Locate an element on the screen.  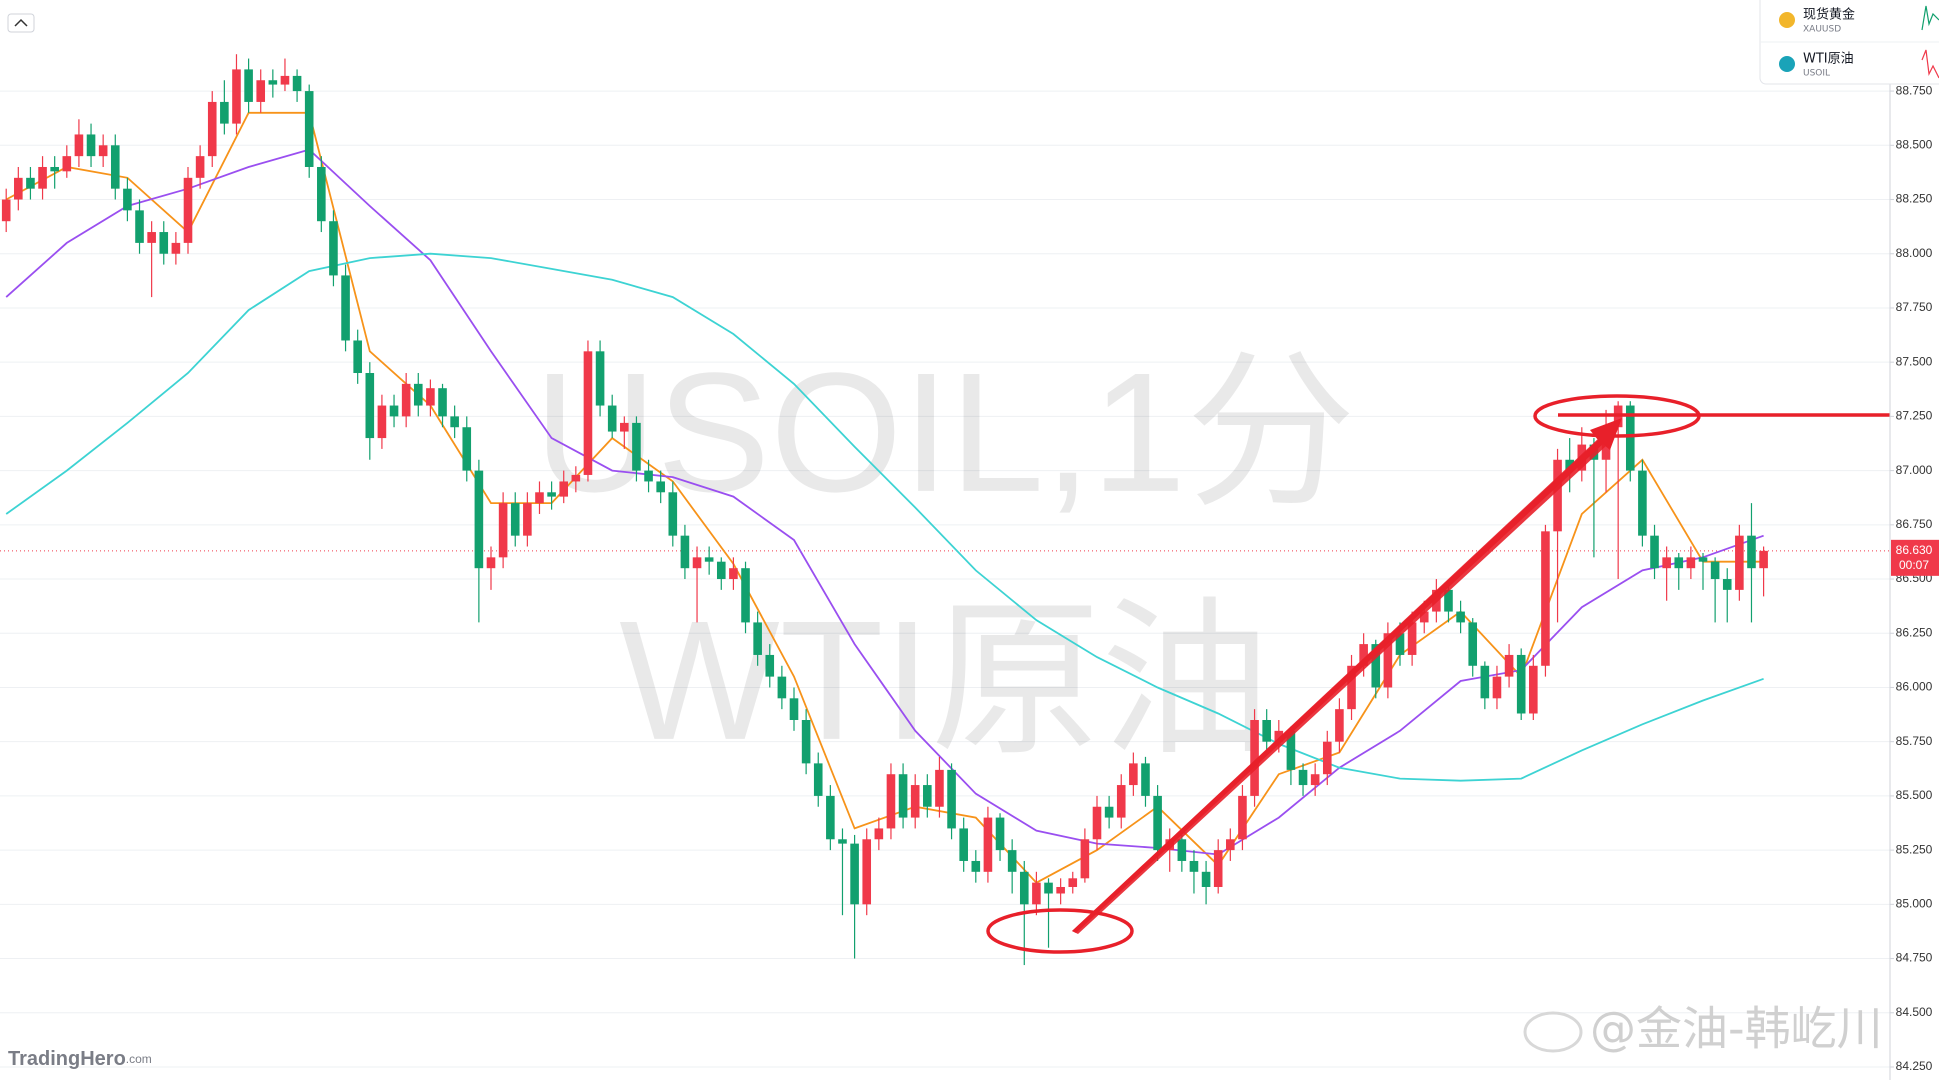
y-tick-label: 87.000 is located at coordinates (1914, 470).